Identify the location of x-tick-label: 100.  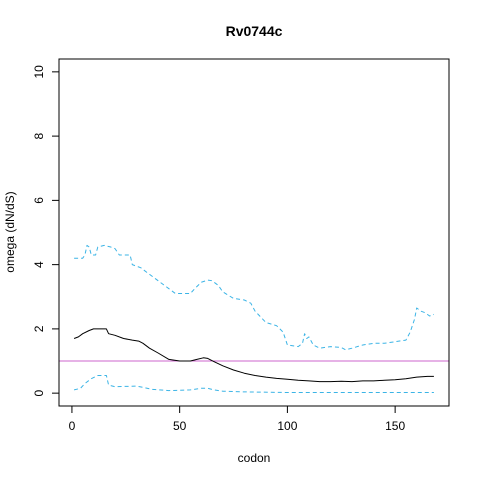
(287, 426).